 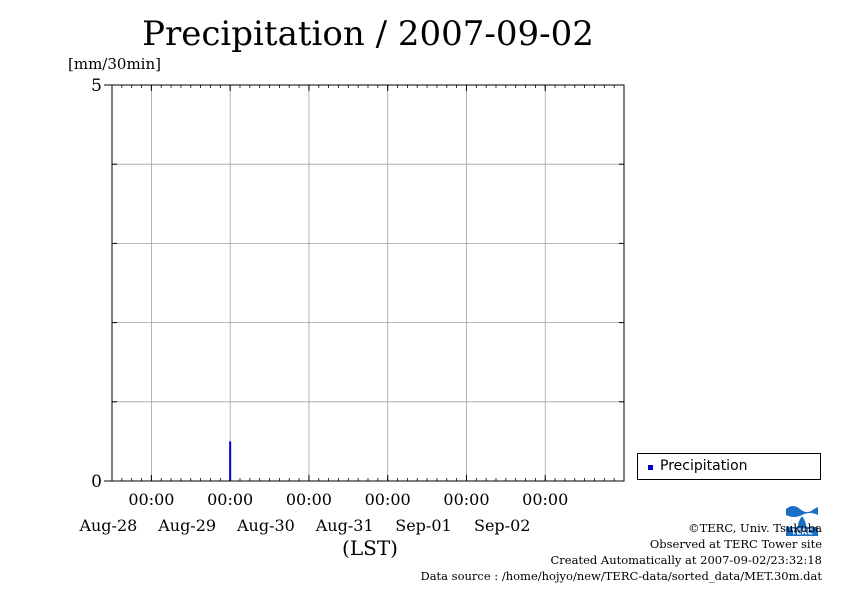 What do you see at coordinates (107, 525) in the screenshot?
I see `x-tick-date: Aug-28` at bounding box center [107, 525].